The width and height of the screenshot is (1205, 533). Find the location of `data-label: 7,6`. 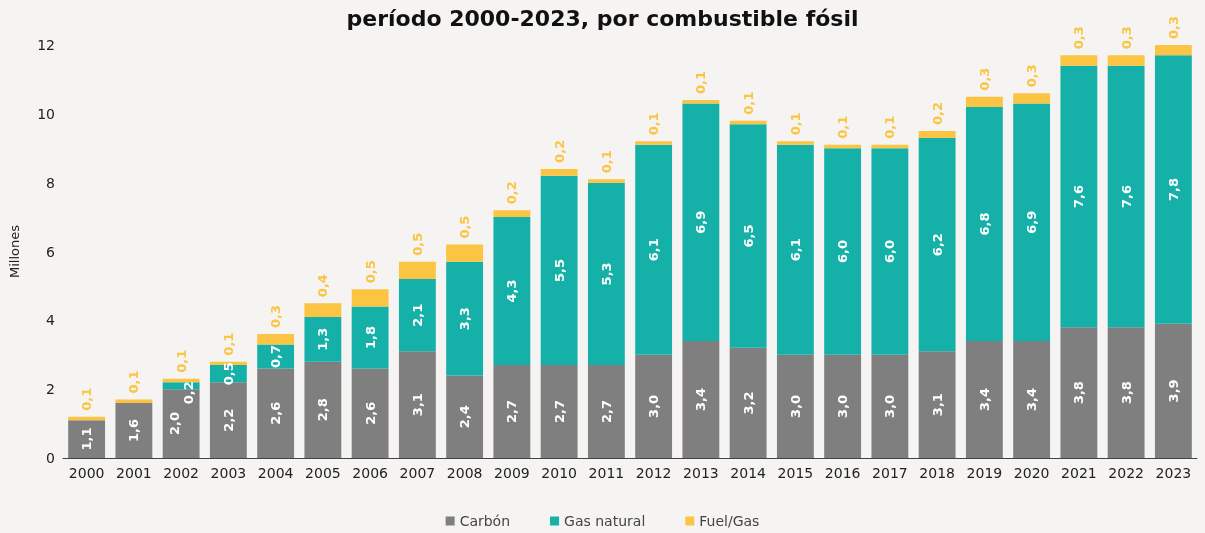

data-label: 7,6 is located at coordinates (1079, 196).